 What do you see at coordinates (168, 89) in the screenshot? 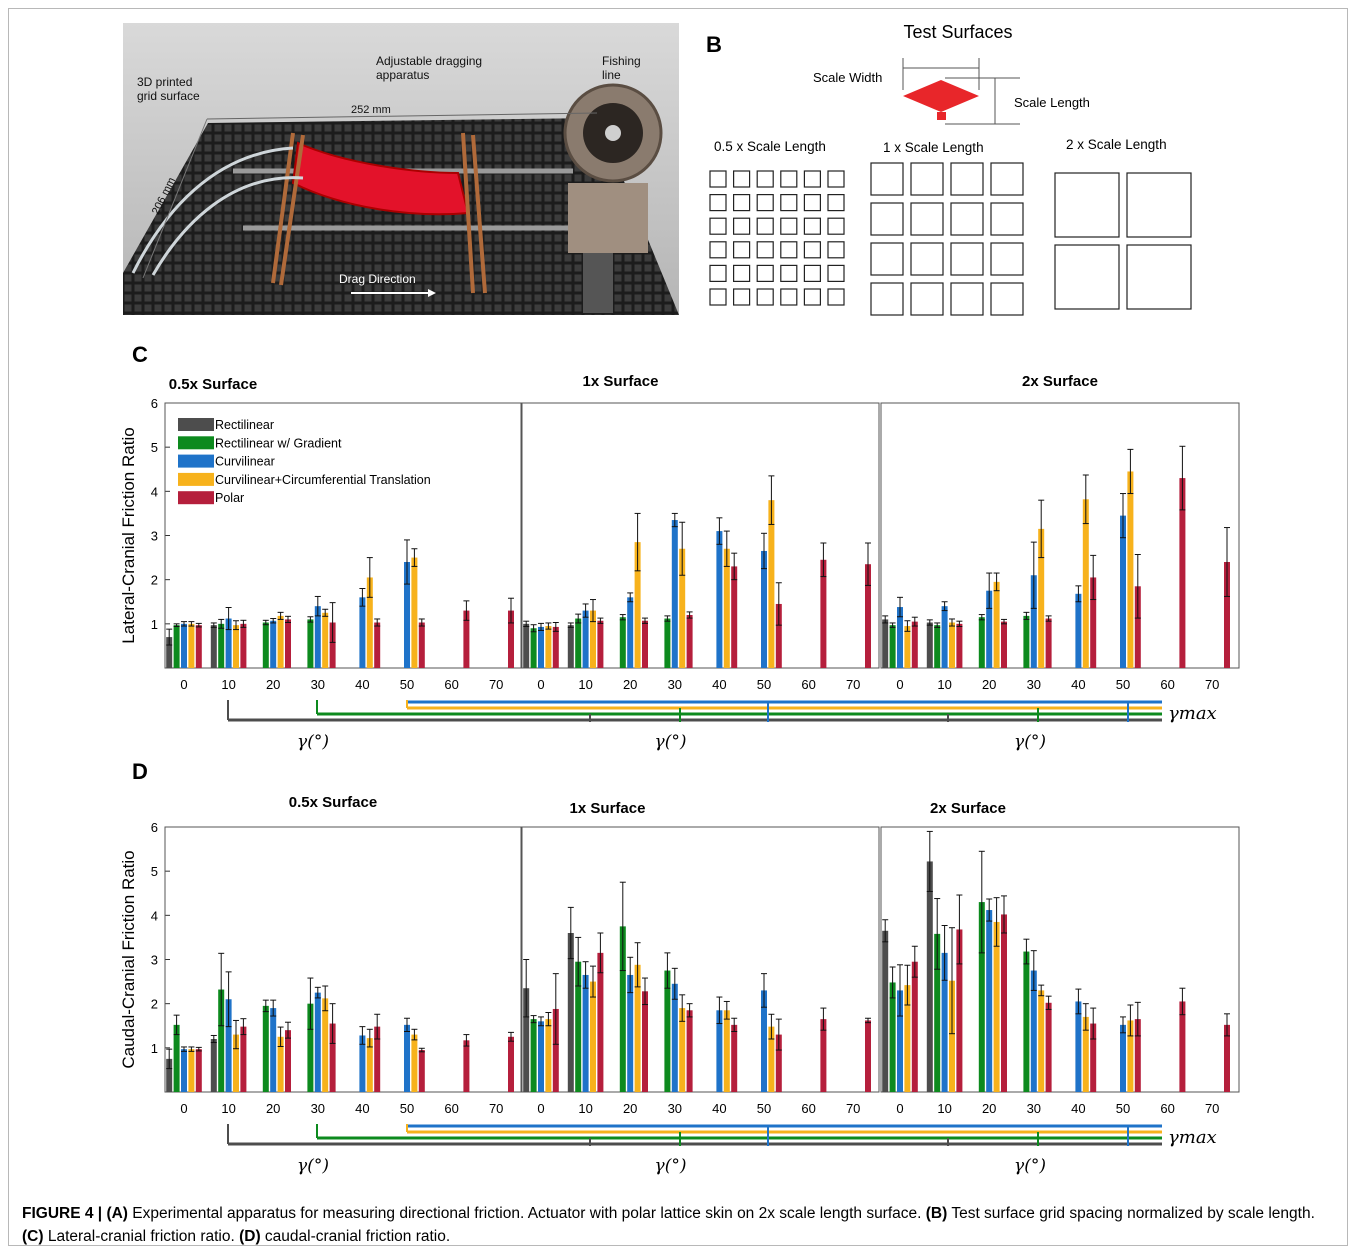
I see `grid-surface-label: 3D printed grid surface` at bounding box center [168, 89].